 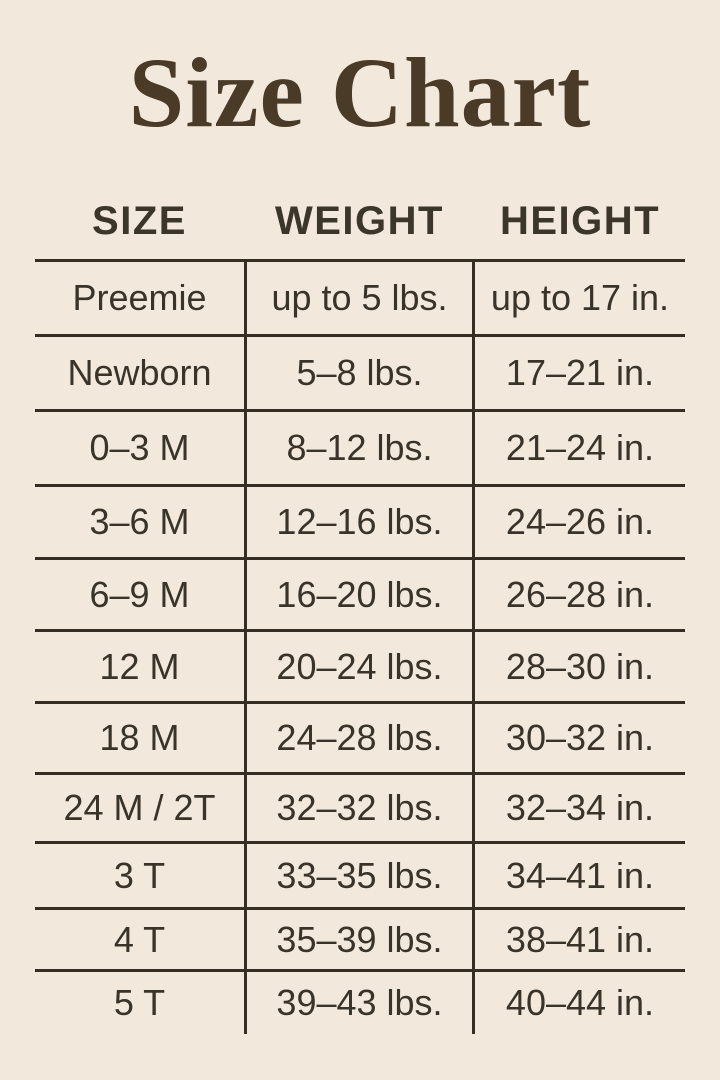 I want to click on weight-cell: 33–35 lbs., so click(x=359, y=875).